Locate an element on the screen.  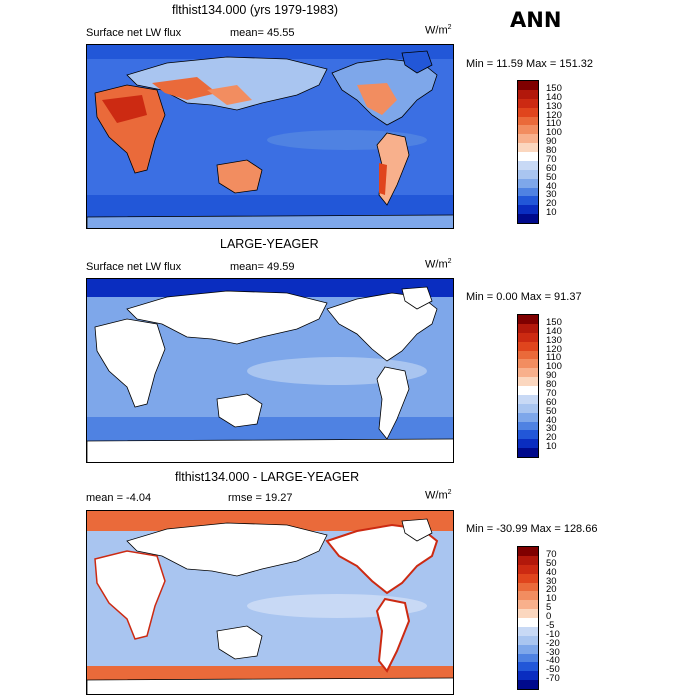
panel-3-colorbar is located at coordinates (528, 618).